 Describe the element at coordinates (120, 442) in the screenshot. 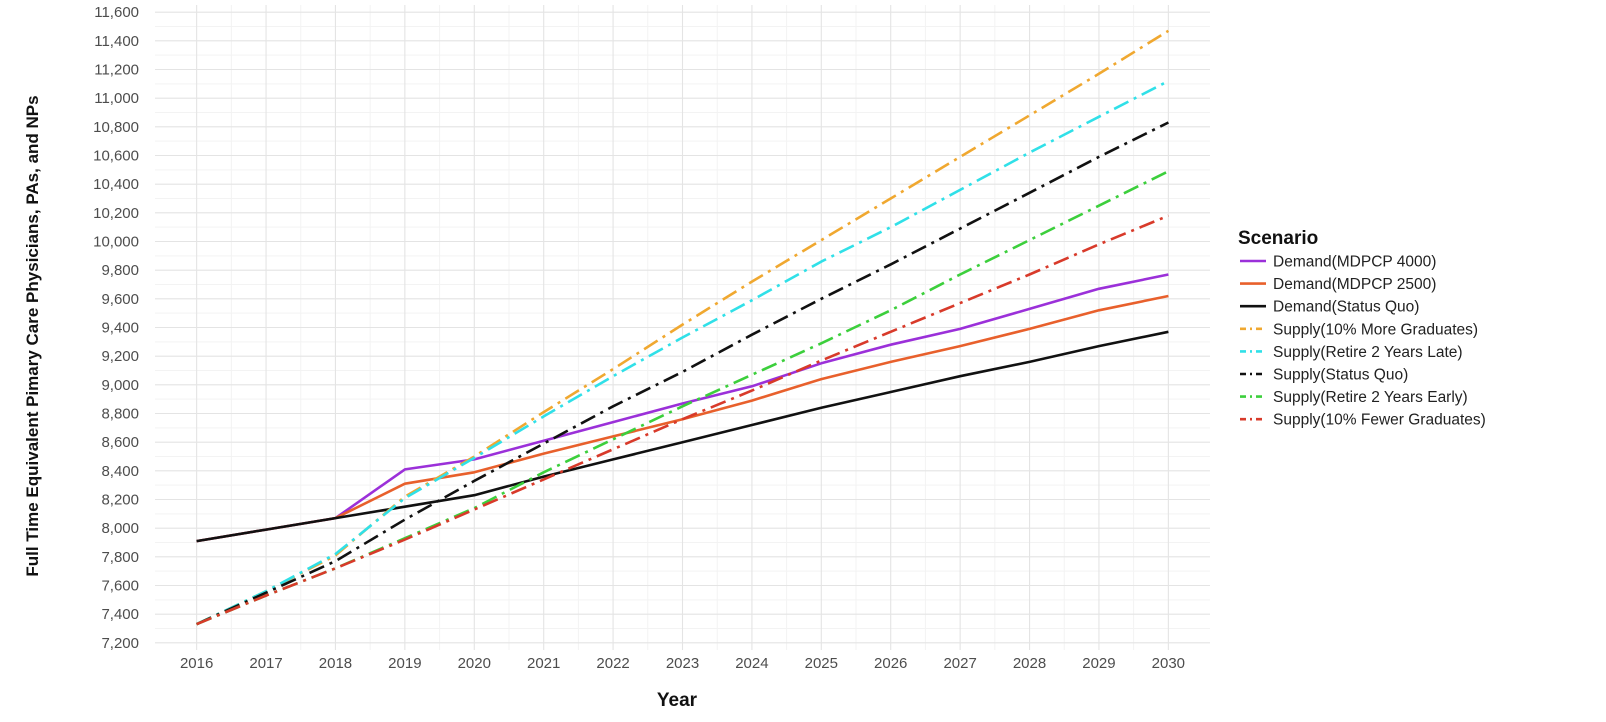

I see `y-tick-label: 8,600` at that location.